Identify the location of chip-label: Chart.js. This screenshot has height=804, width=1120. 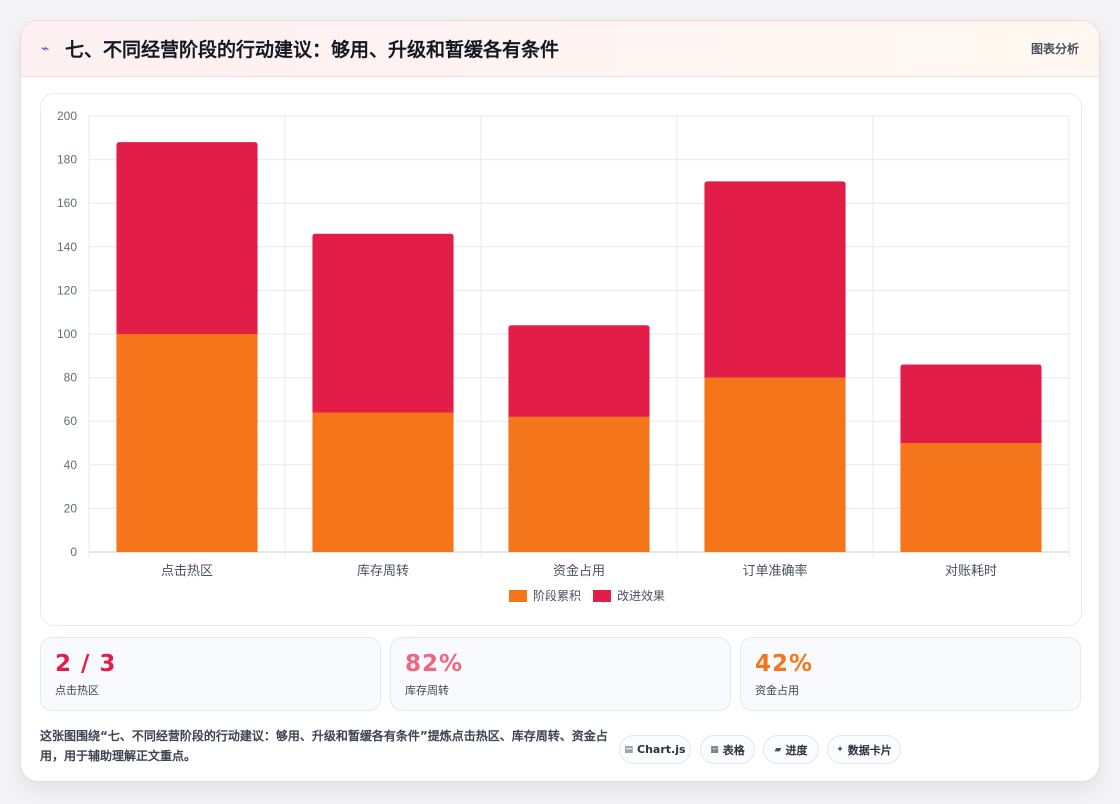
(661, 749).